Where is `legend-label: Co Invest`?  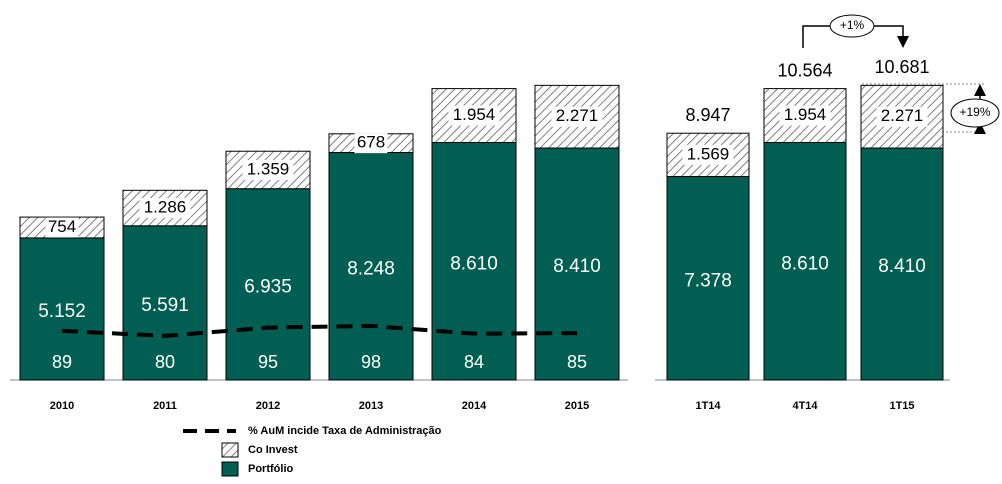 legend-label: Co Invest is located at coordinates (273, 450).